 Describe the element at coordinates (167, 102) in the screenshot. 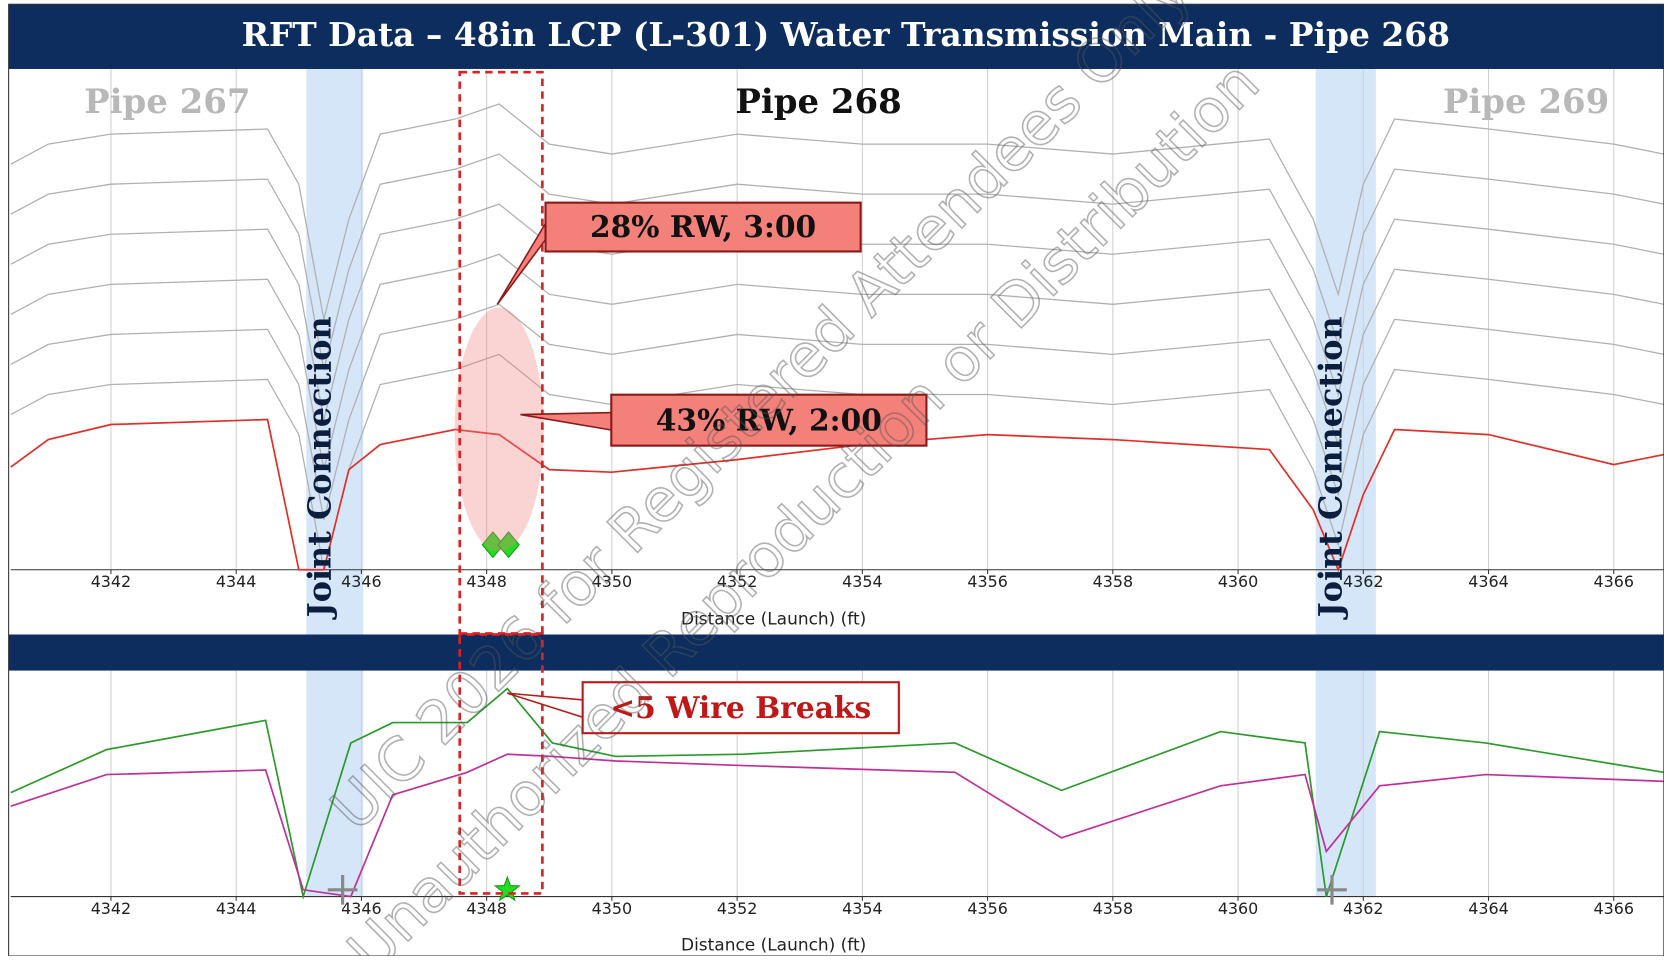

I see `pipe-label: Pipe 267` at that location.